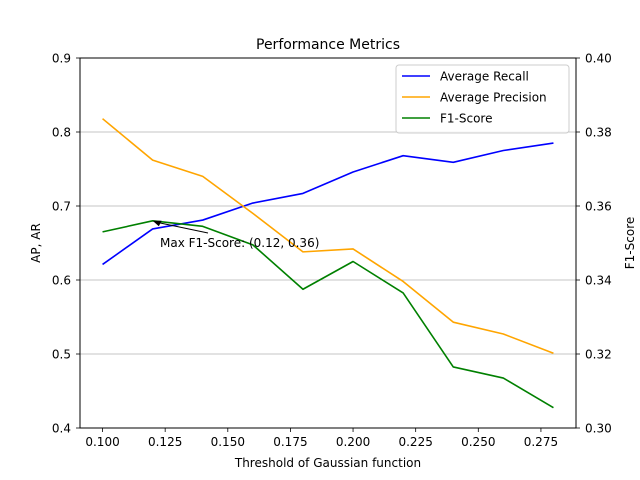  I want to click on x-tick-label: 0.275, so click(541, 442).